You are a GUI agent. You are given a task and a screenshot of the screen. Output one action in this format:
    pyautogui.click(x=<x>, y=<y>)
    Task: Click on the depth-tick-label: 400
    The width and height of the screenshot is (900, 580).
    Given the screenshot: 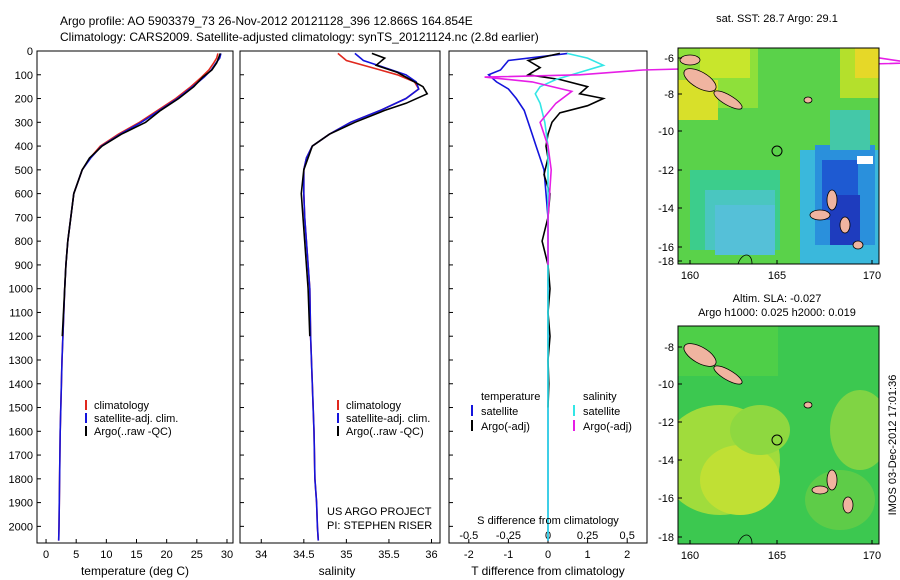 What is the action you would take?
    pyautogui.click(x=24, y=147)
    